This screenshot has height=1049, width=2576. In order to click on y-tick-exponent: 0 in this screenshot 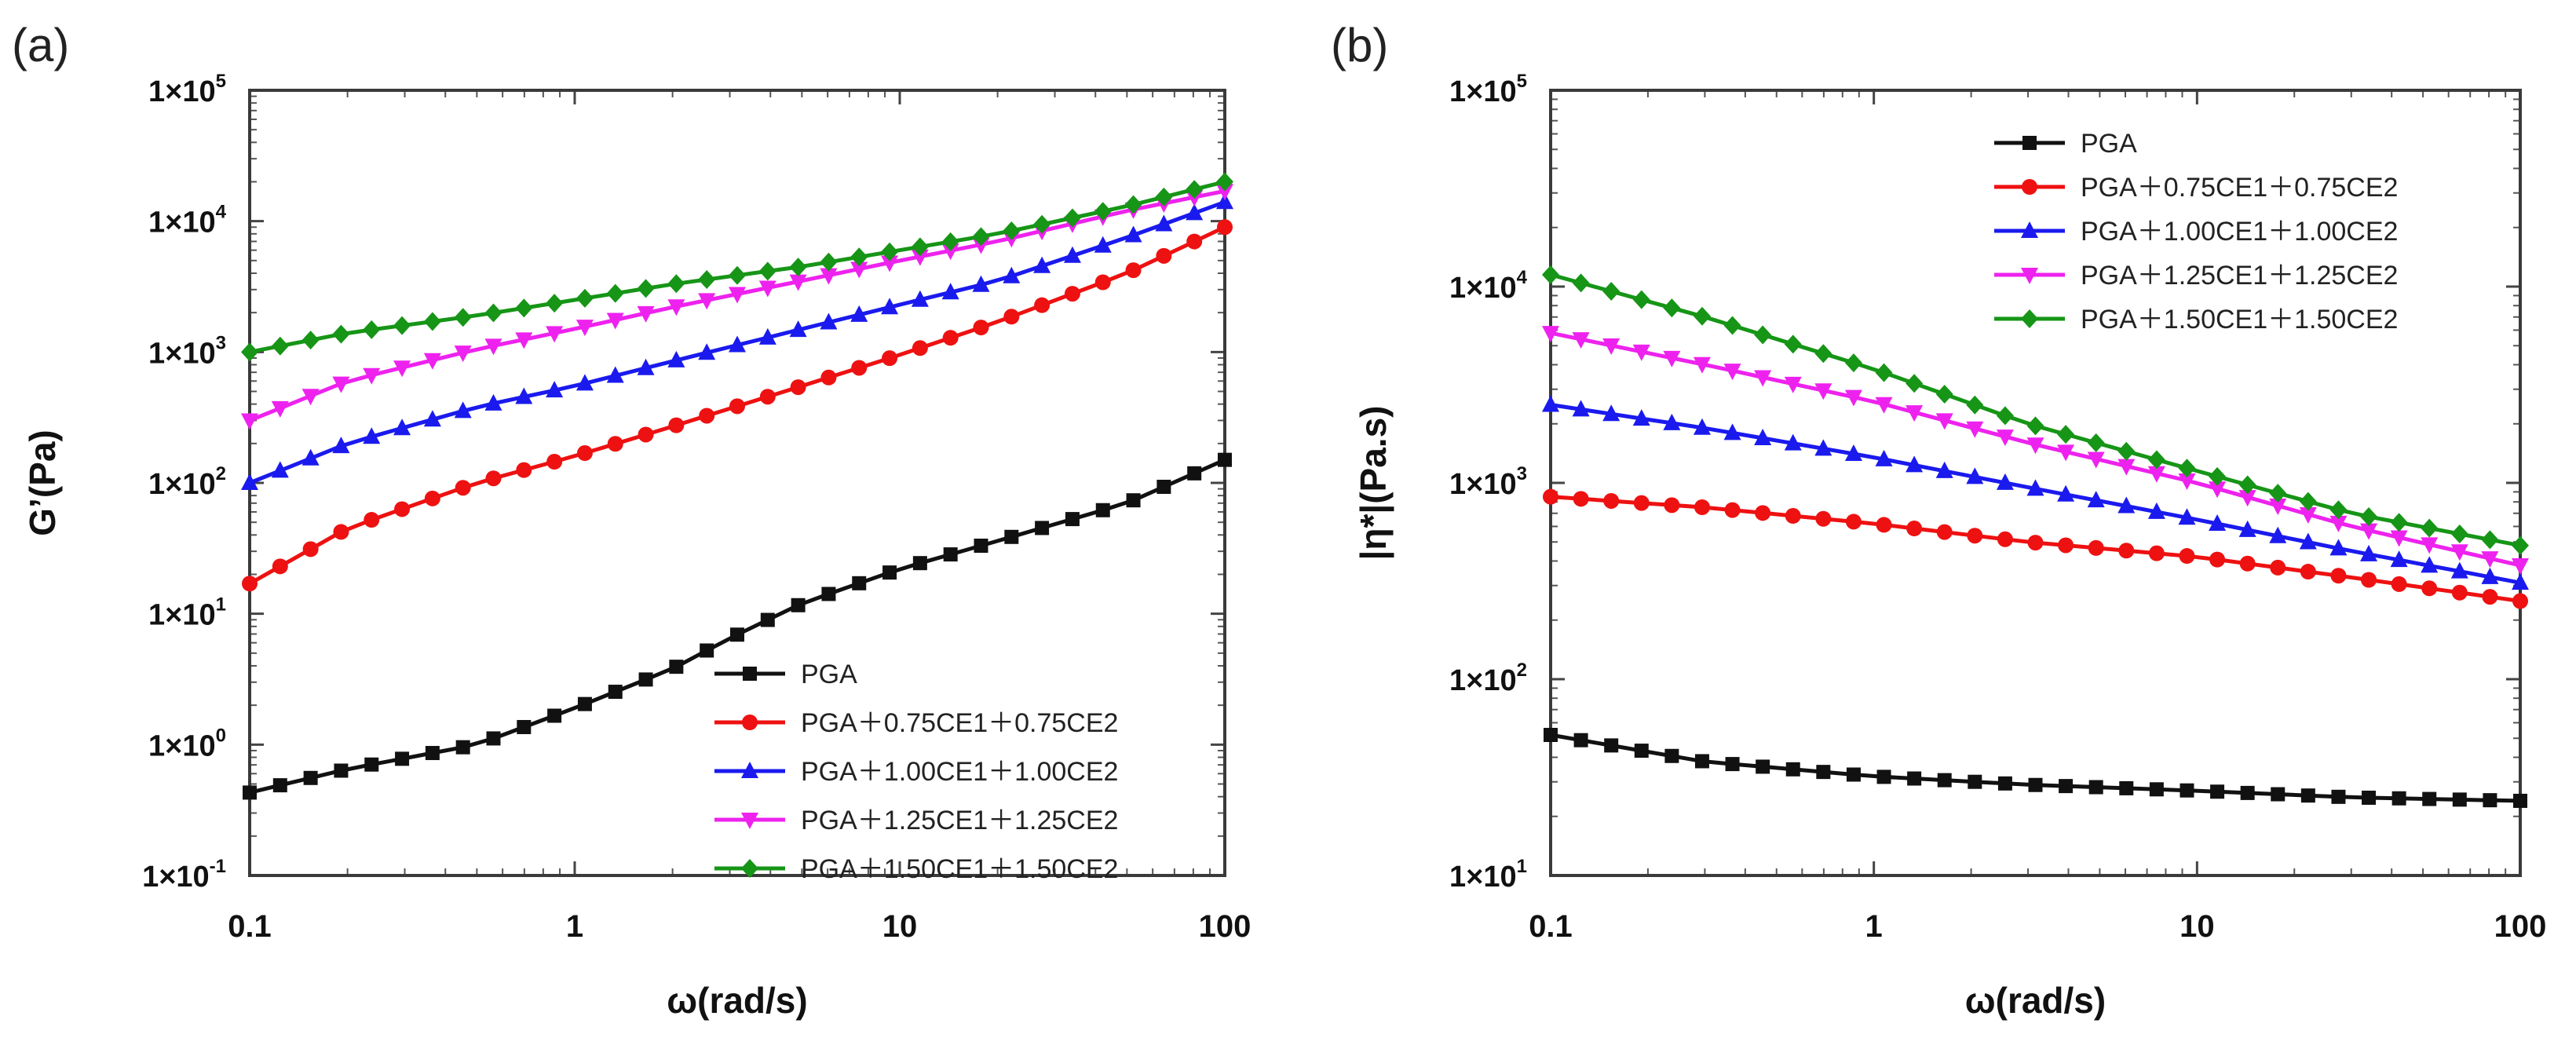, I will do `click(221, 735)`.